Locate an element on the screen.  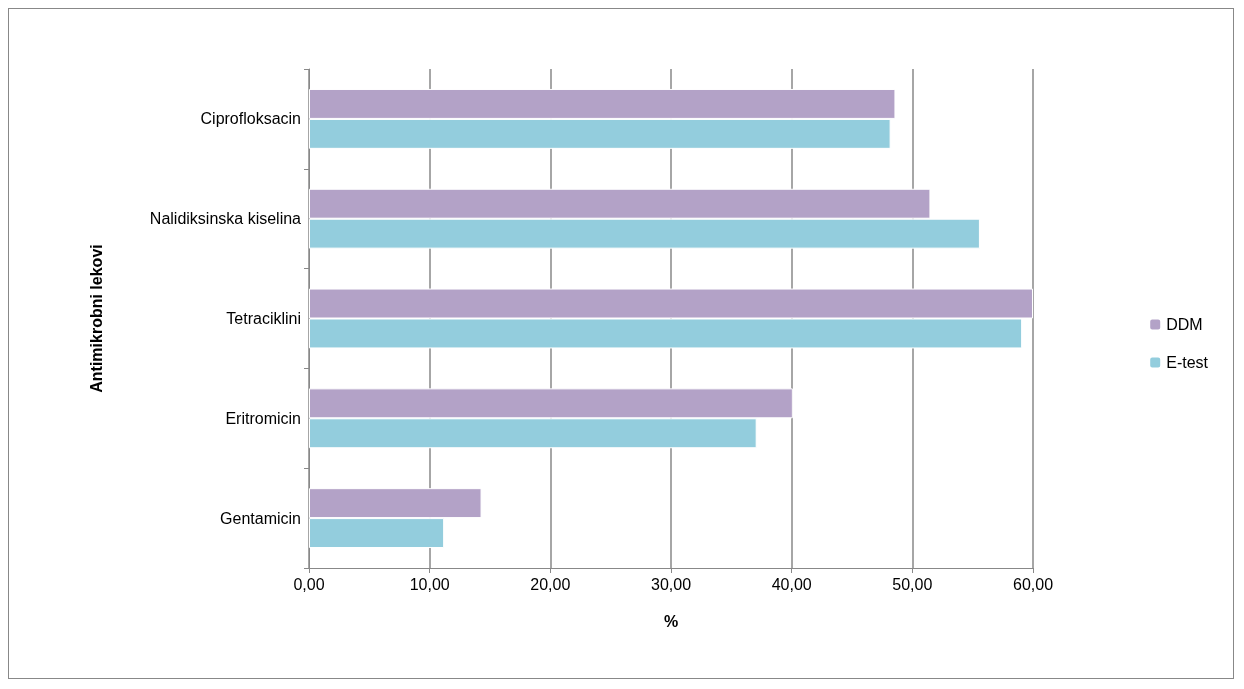
y-tick-label: Ciprofloksacin is located at coordinates (250, 119).